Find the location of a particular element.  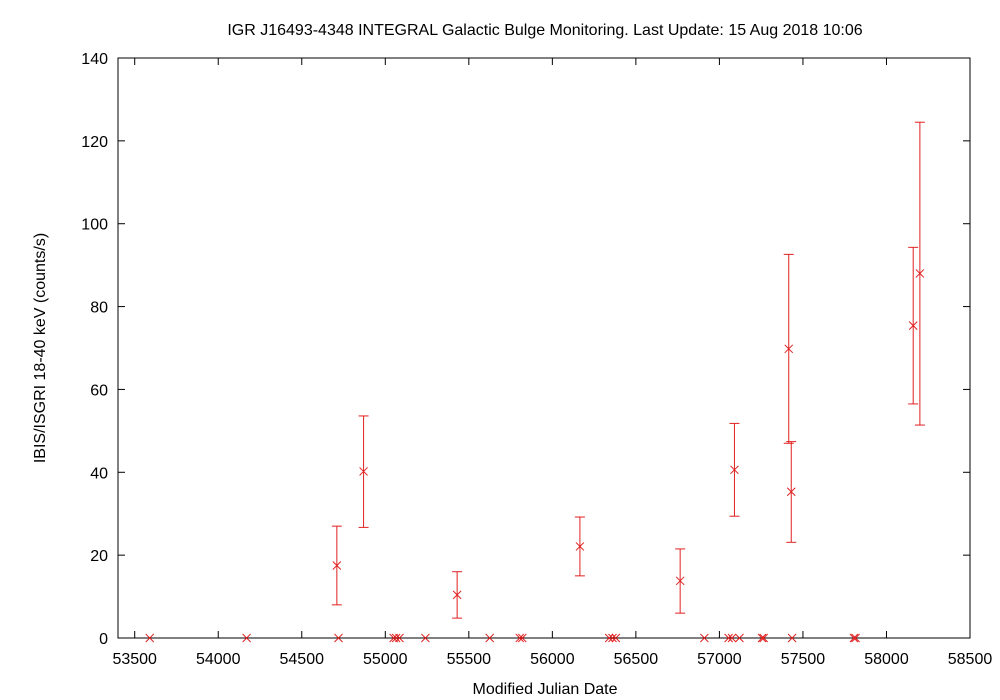

y-tick-label: 140 is located at coordinates (94, 59).